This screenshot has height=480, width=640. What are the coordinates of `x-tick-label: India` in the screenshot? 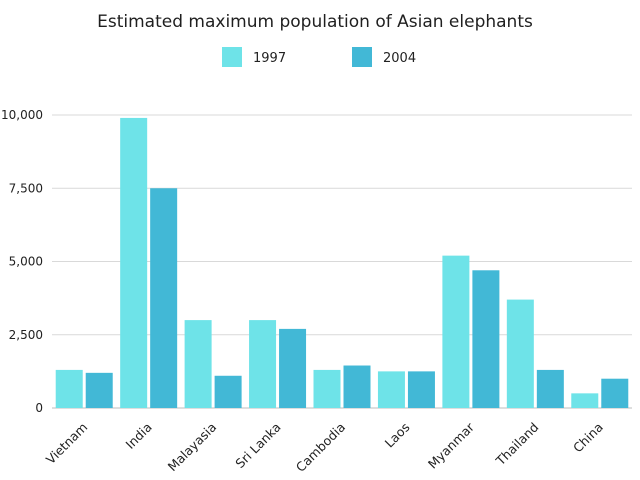 It's located at (138, 436).